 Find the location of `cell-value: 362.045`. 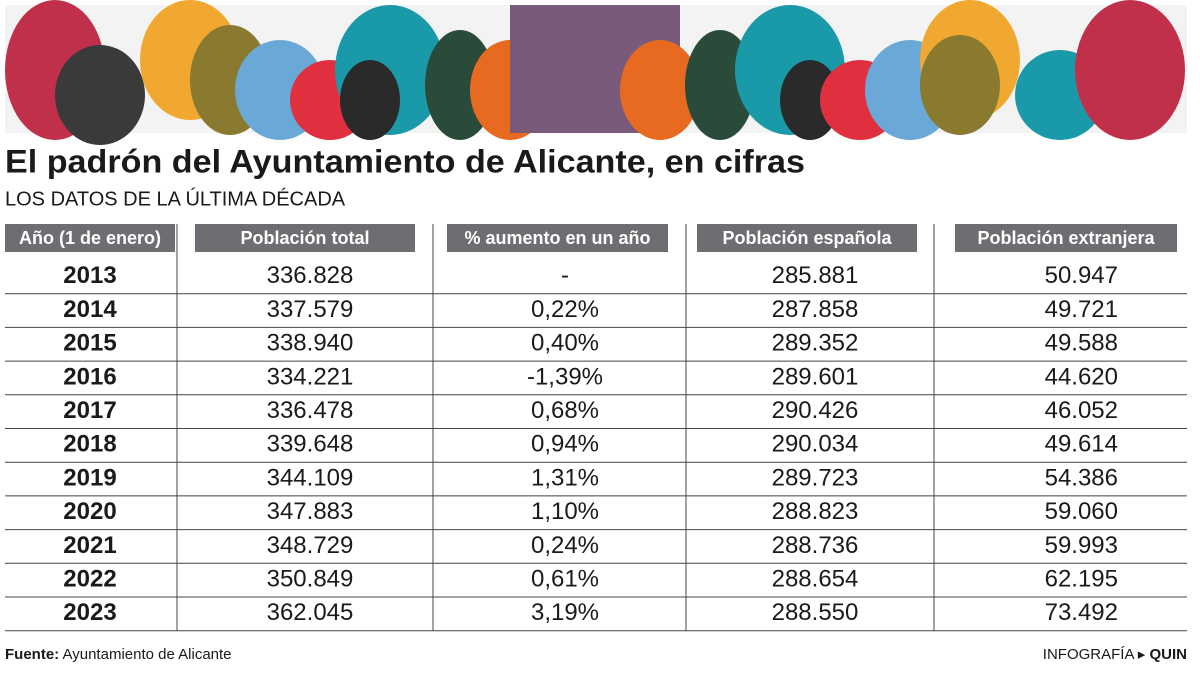

cell-value: 362.045 is located at coordinates (310, 612).